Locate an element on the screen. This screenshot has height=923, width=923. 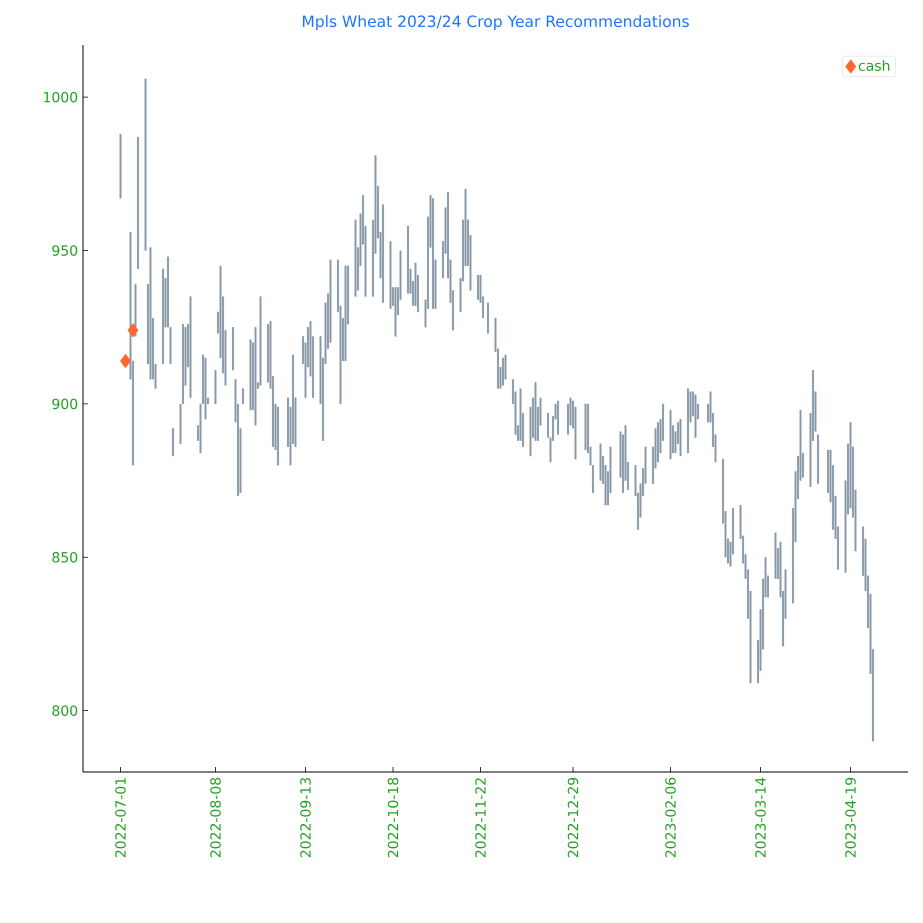
x-tick-label: 2023-02-06 is located at coordinates (670, 818).